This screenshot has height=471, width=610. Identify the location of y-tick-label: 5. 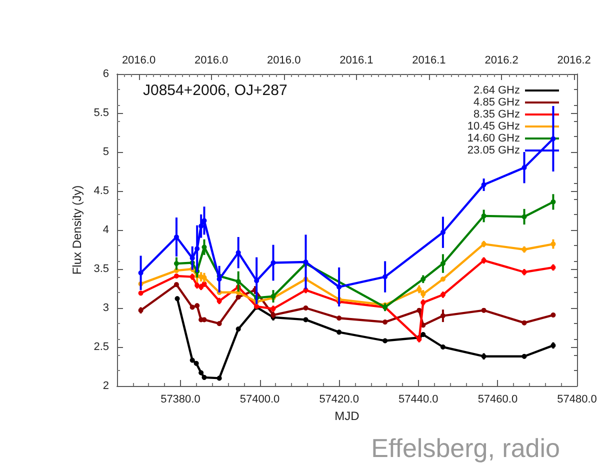
(105, 152).